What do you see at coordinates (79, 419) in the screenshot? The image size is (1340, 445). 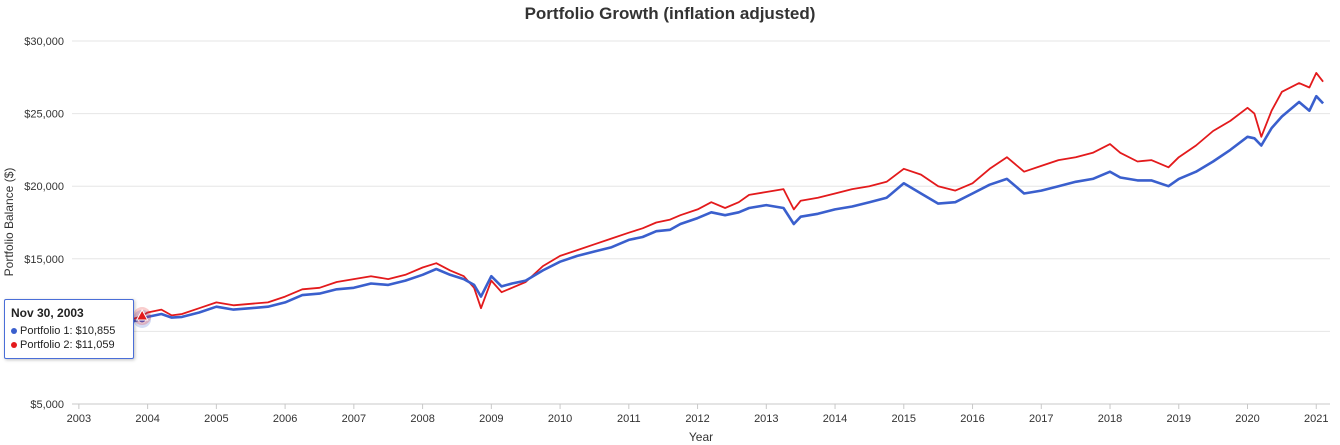 I see `x-tick-label: 2003` at bounding box center [79, 419].